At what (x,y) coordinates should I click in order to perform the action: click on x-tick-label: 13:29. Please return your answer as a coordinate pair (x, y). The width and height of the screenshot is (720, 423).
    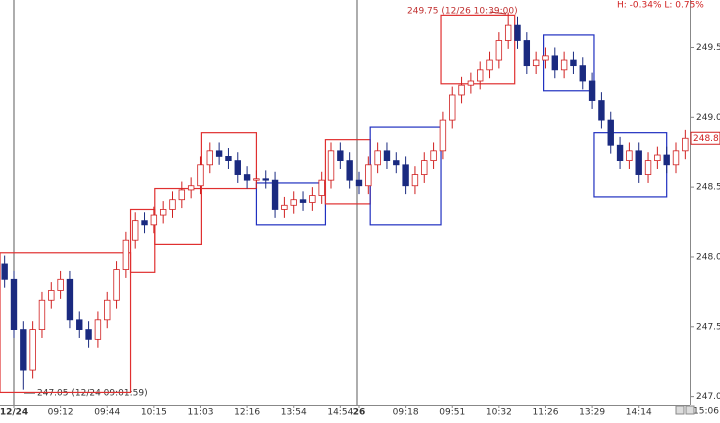
    Looking at the image, I should click on (592, 413).